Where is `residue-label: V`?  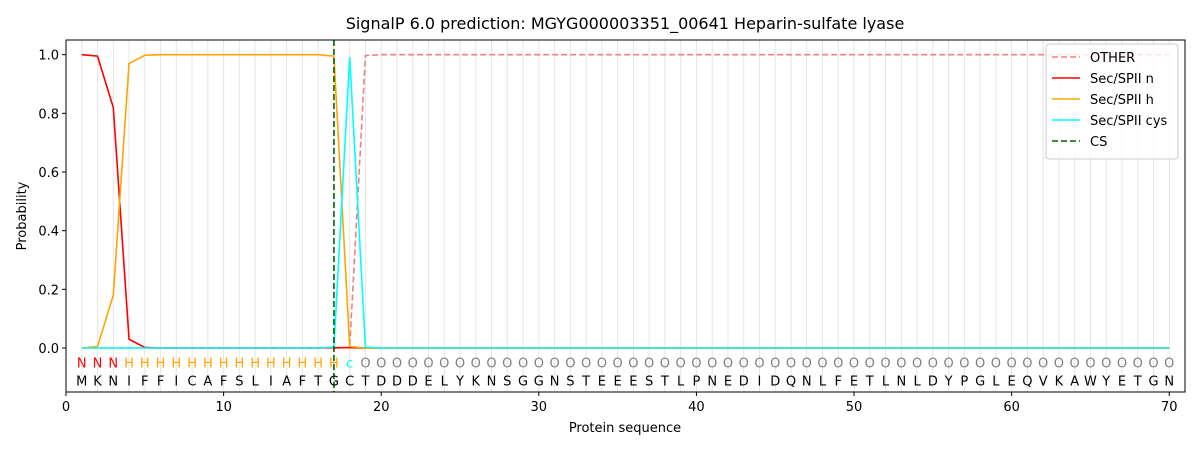
residue-label: V is located at coordinates (1043, 381).